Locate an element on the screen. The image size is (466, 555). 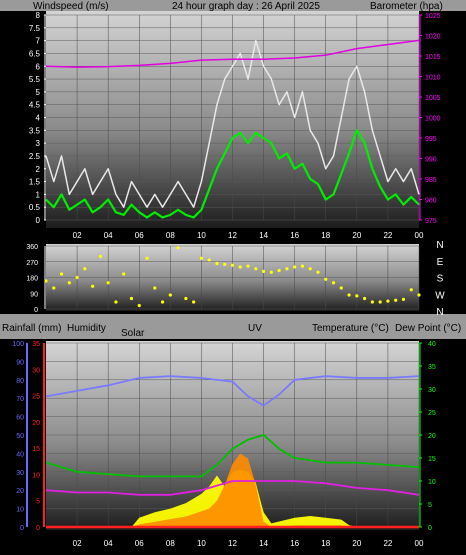
temp-y-tick-label: 5 is located at coordinates (430, 505).